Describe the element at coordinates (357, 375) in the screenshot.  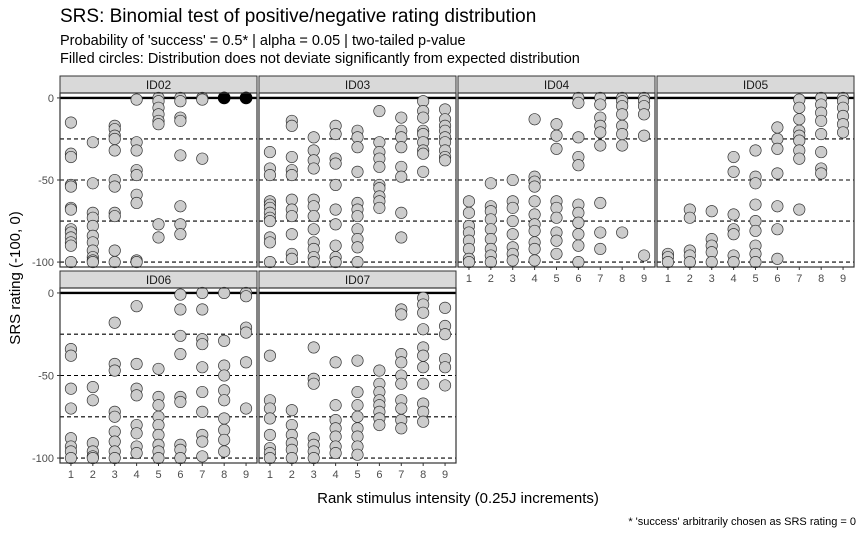
I see `panel-id07: ID07 1 2 3 4 5 6 7 8 9` at that location.